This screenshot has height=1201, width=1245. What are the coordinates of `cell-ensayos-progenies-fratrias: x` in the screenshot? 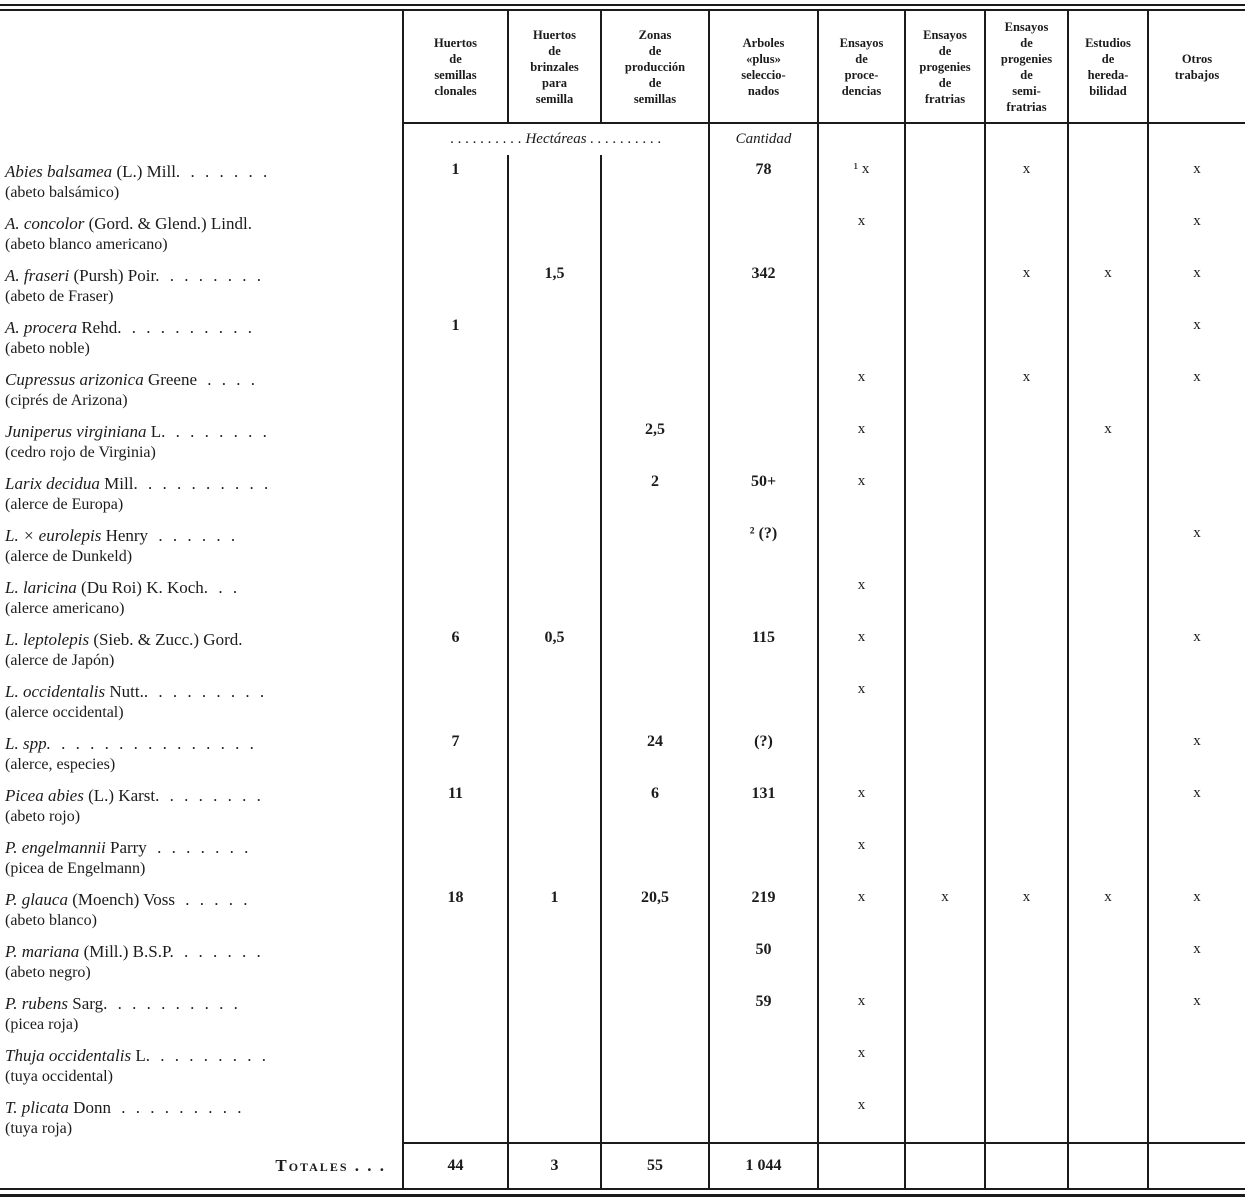 It's located at (944, 909).